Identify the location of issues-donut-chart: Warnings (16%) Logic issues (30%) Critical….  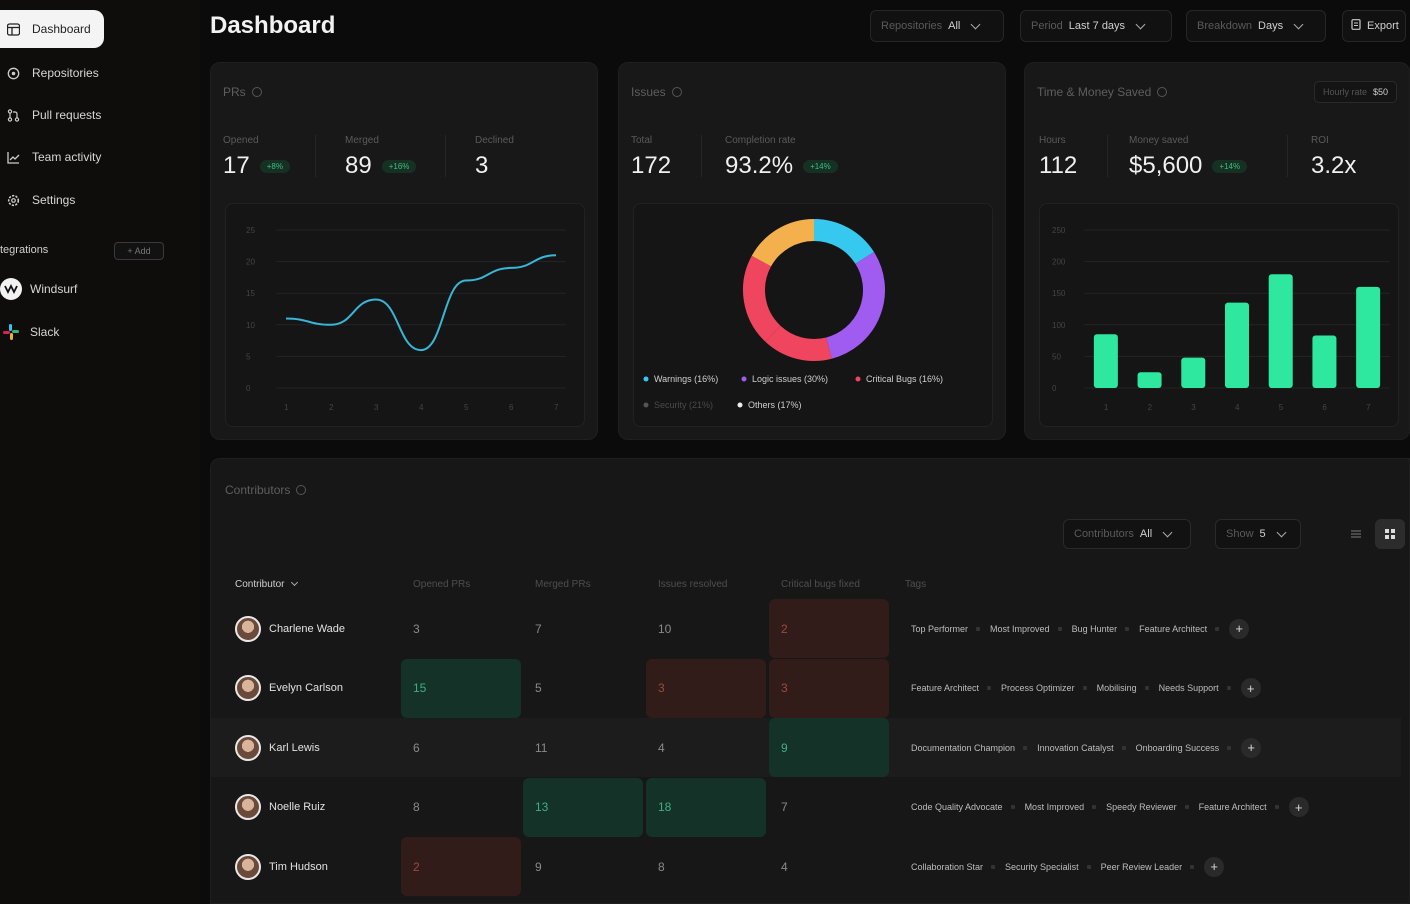
(793, 314).